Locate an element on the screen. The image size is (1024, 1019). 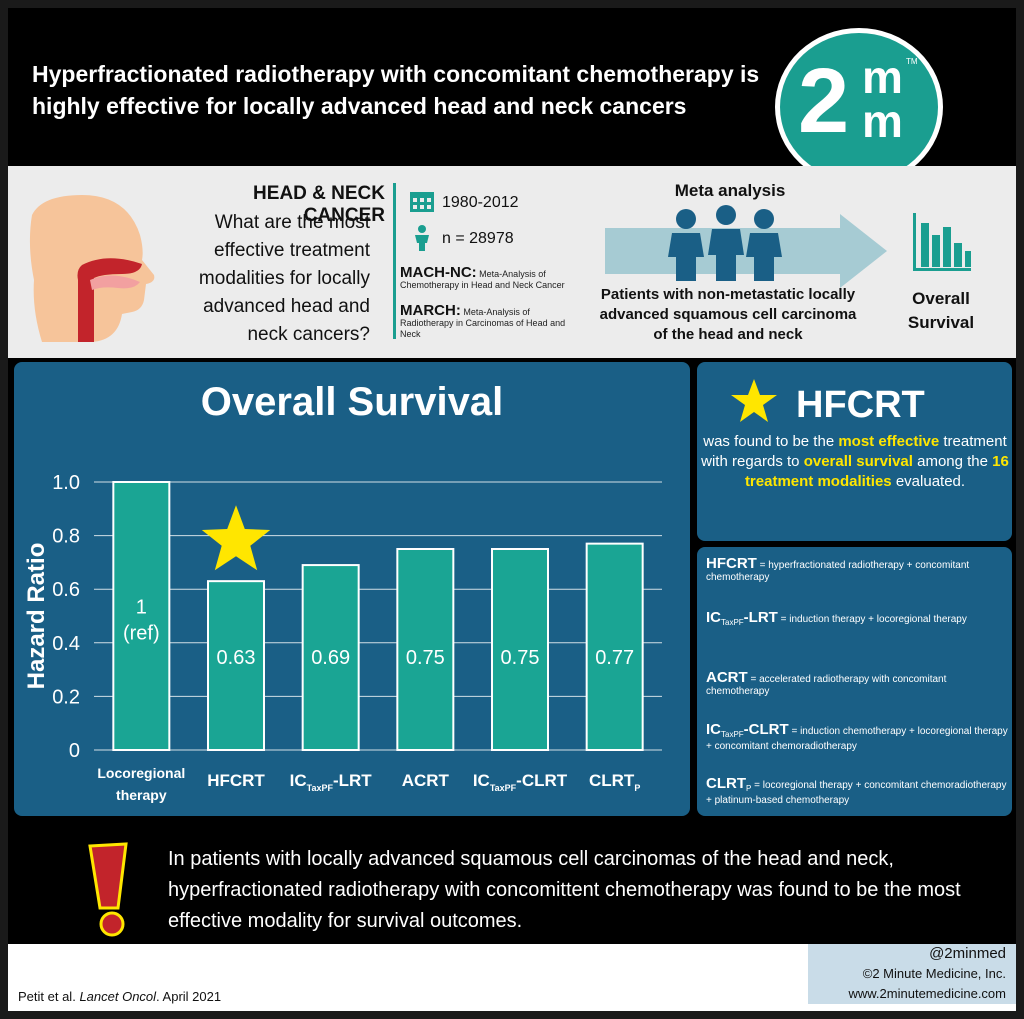
x-tick-label: ICTaxPF-CLRT is located at coordinates (520, 782).